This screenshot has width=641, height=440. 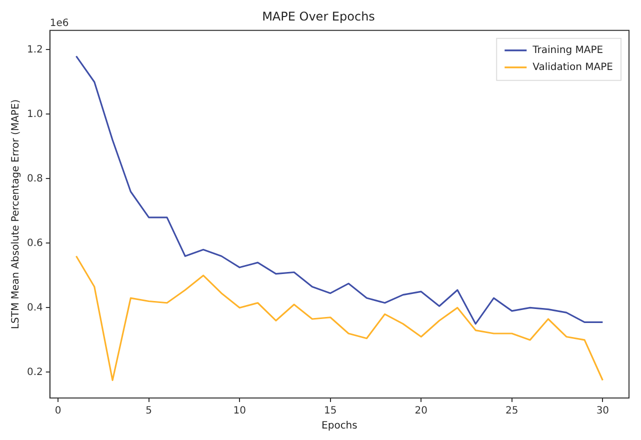 What do you see at coordinates (34, 50) in the screenshot?
I see `y-tick-label: 1.2` at bounding box center [34, 50].